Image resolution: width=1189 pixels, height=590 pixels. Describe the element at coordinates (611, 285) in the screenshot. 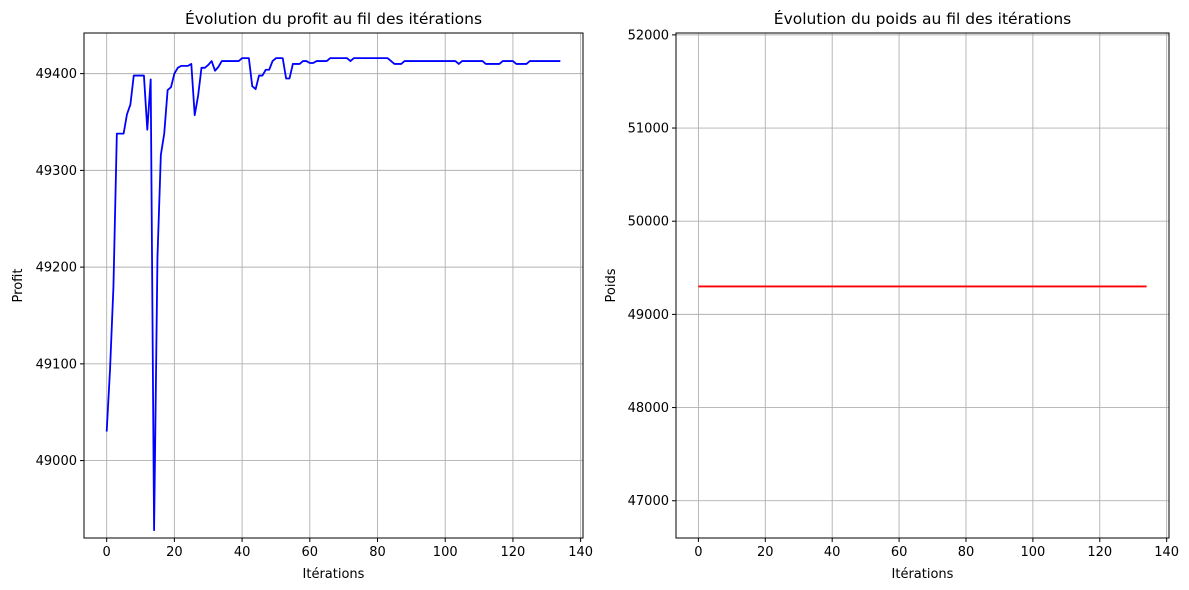

I see `weight-y-axis-label: Poids` at that location.